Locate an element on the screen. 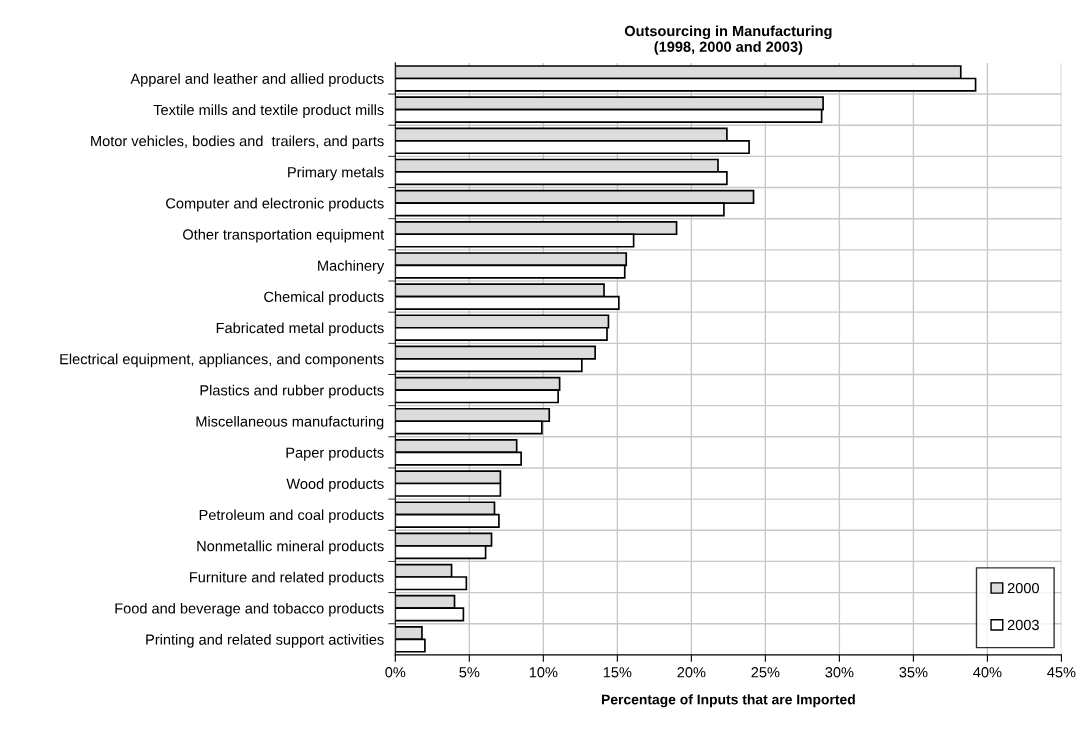 The image size is (1092, 740). x-tick-label: 25% is located at coordinates (765, 672).